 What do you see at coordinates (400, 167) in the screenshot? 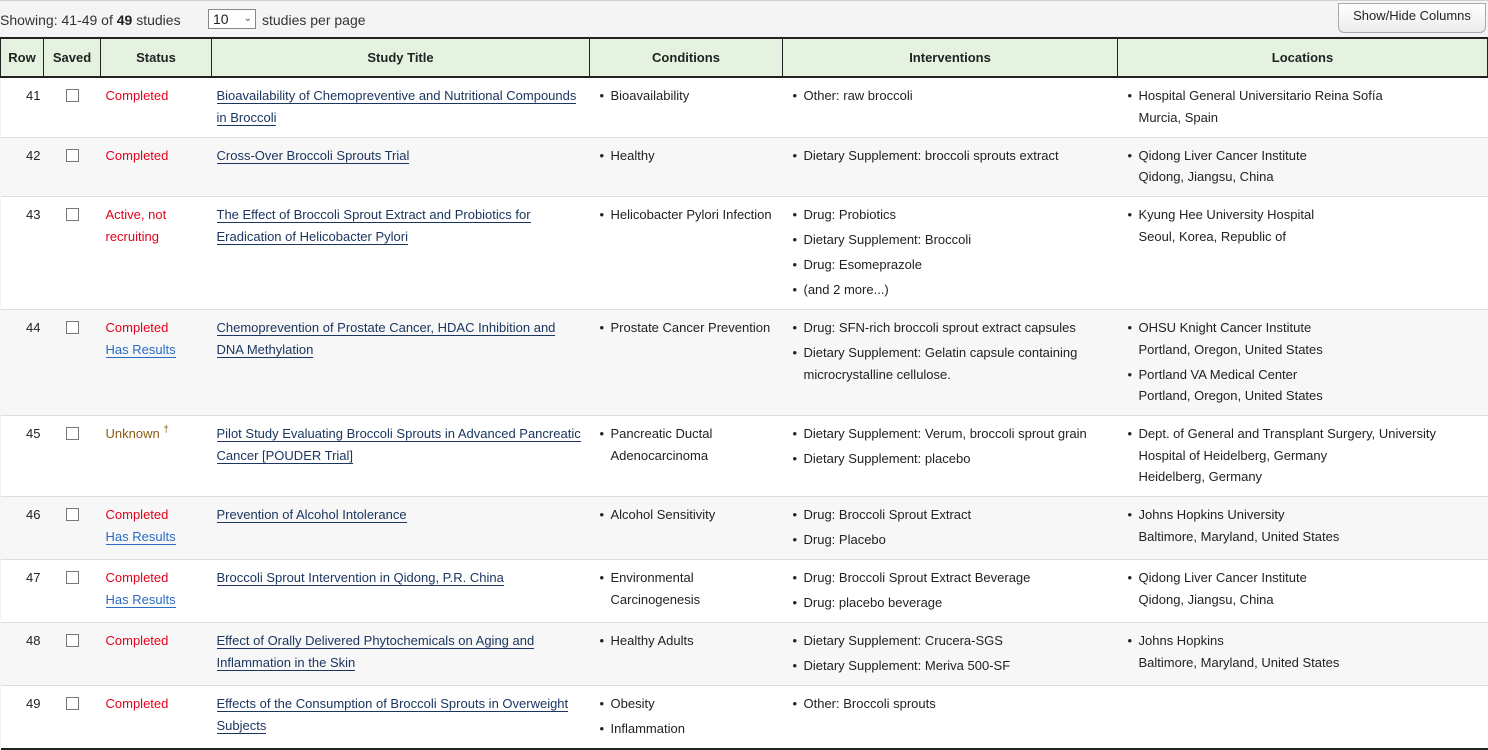
I see `study-title-cell: Cross-Over Broccoli Sprouts Trial` at bounding box center [400, 167].